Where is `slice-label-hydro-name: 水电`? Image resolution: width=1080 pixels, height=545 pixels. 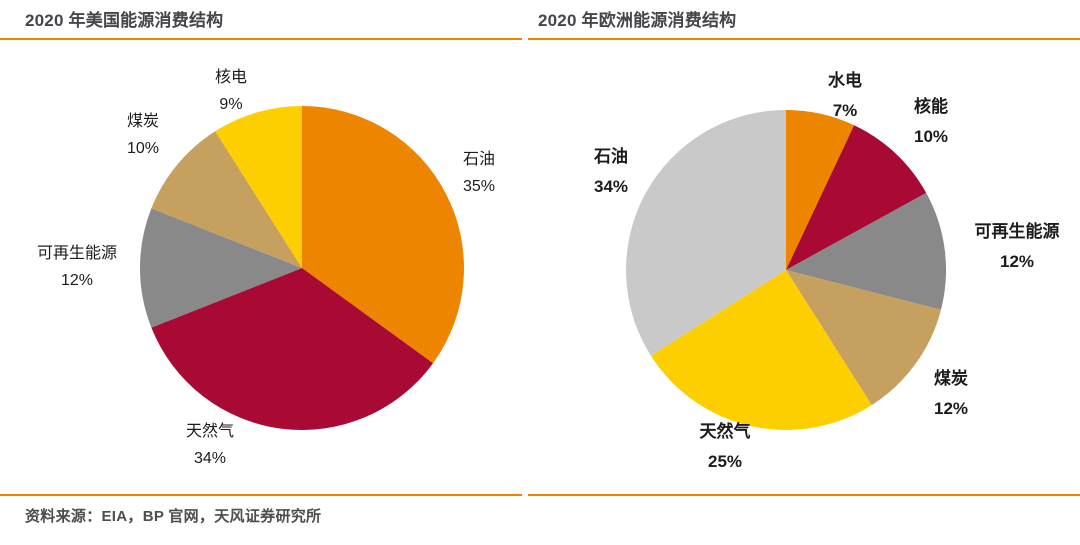
slice-label-hydro-name: 水电 is located at coordinates (845, 80).